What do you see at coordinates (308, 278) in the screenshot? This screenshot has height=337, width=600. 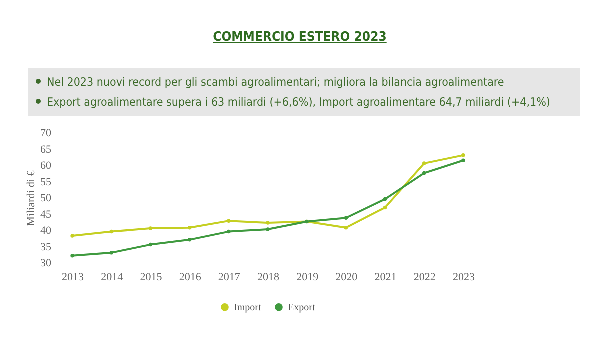 I see `x-tick-label: 2019` at bounding box center [308, 278].